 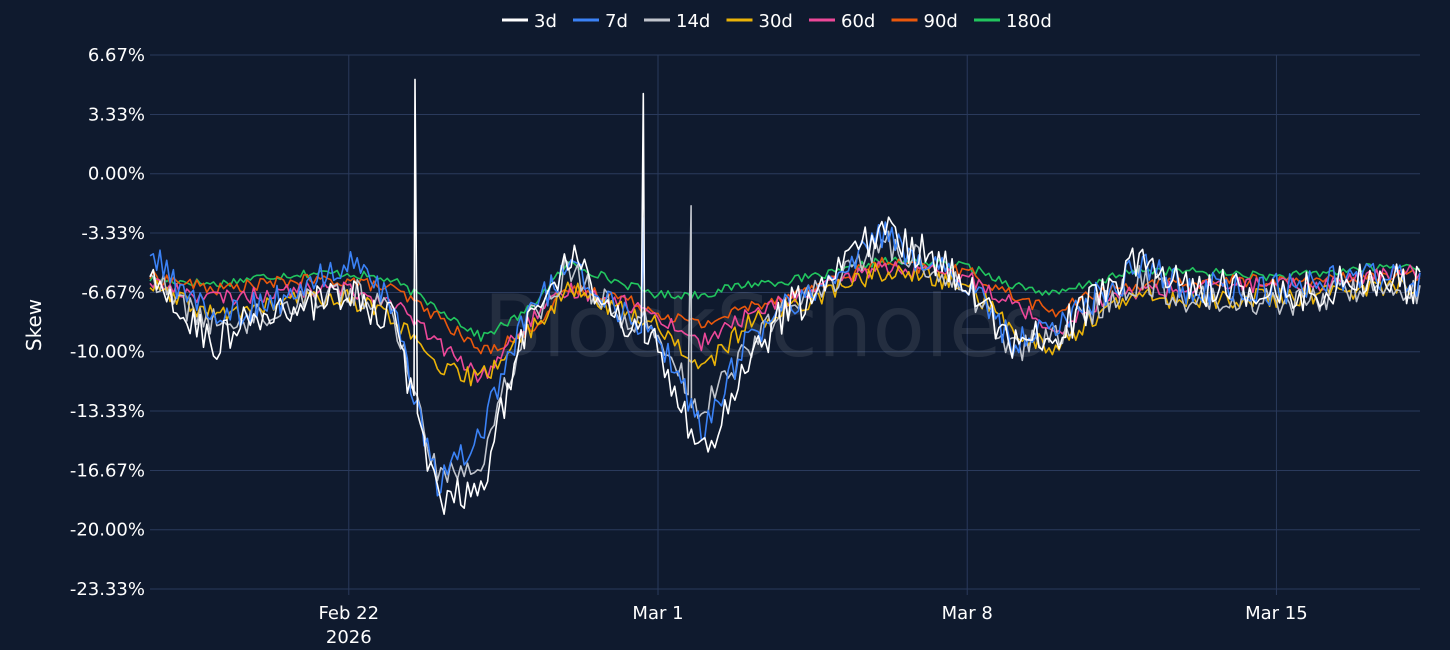 What do you see at coordinates (1029, 21) in the screenshot?
I see `legend-label-180d: 180d` at bounding box center [1029, 21].